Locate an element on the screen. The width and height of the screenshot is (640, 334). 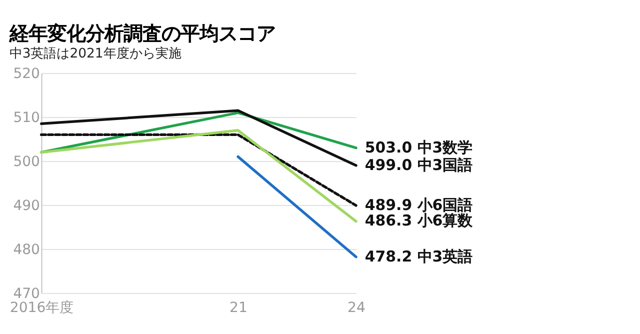
text: 478.2 中3英語 is located at coordinates (418, 256).